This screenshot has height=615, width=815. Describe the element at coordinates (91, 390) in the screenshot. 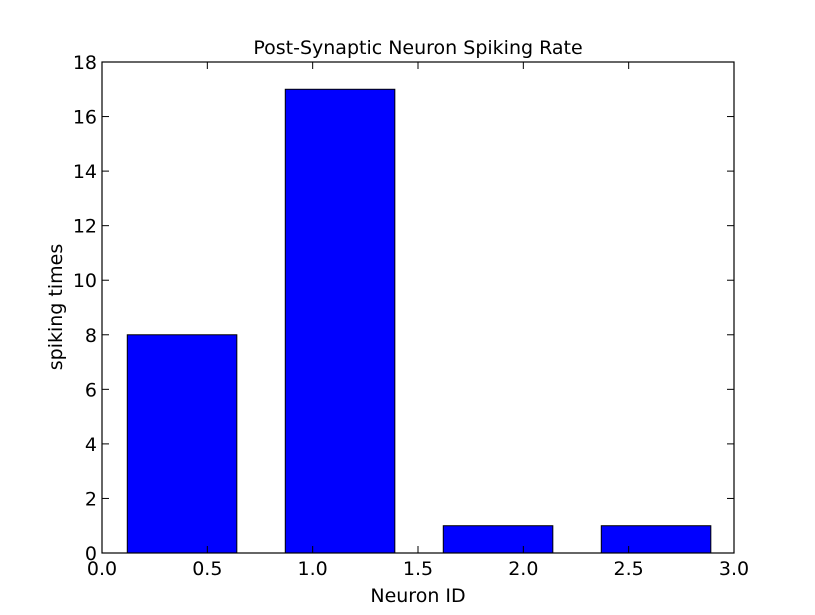

I see `y-tick-label-3: 6` at that location.